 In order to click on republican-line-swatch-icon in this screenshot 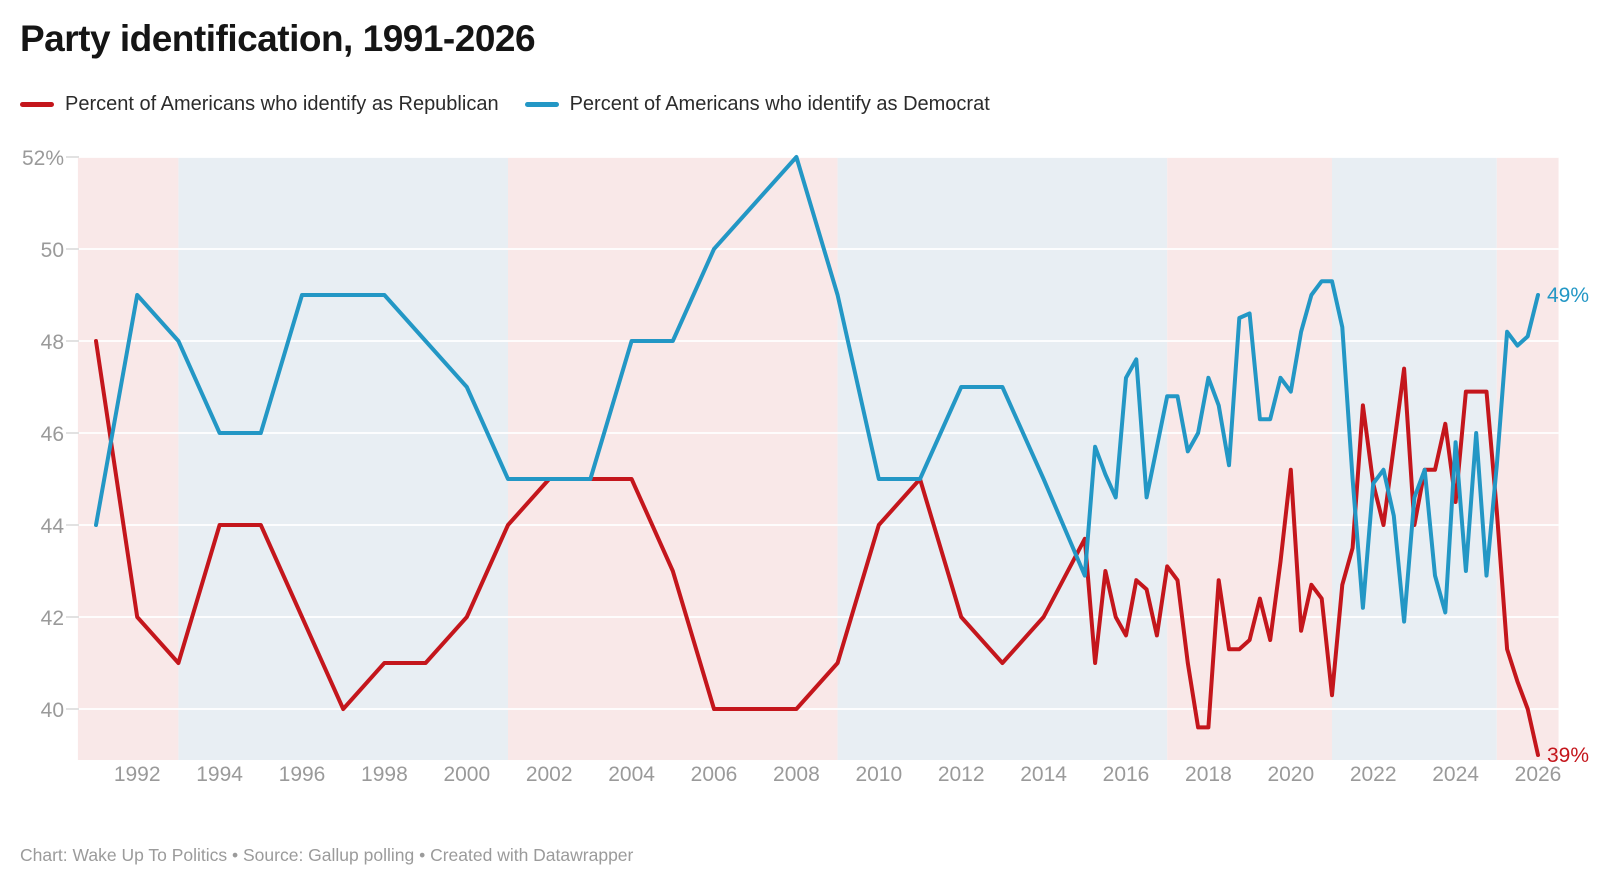, I will do `click(37, 104)`.